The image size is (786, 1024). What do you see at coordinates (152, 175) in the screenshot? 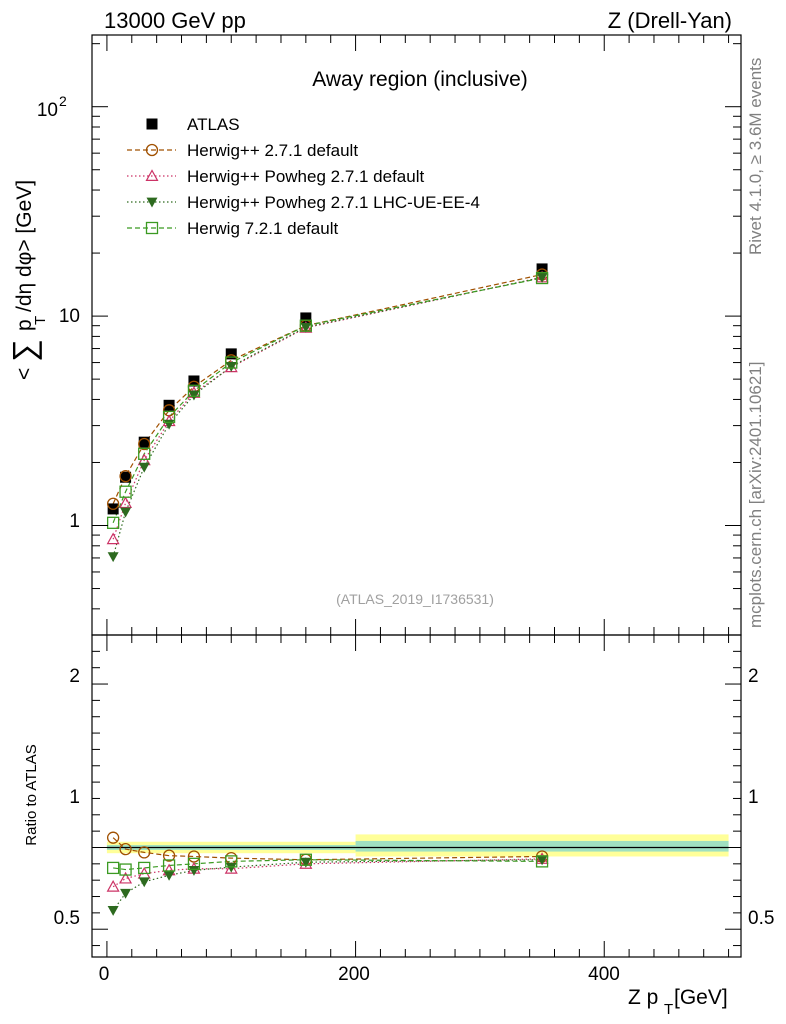
I see `legend-marker-powheg_default` at bounding box center [152, 175].